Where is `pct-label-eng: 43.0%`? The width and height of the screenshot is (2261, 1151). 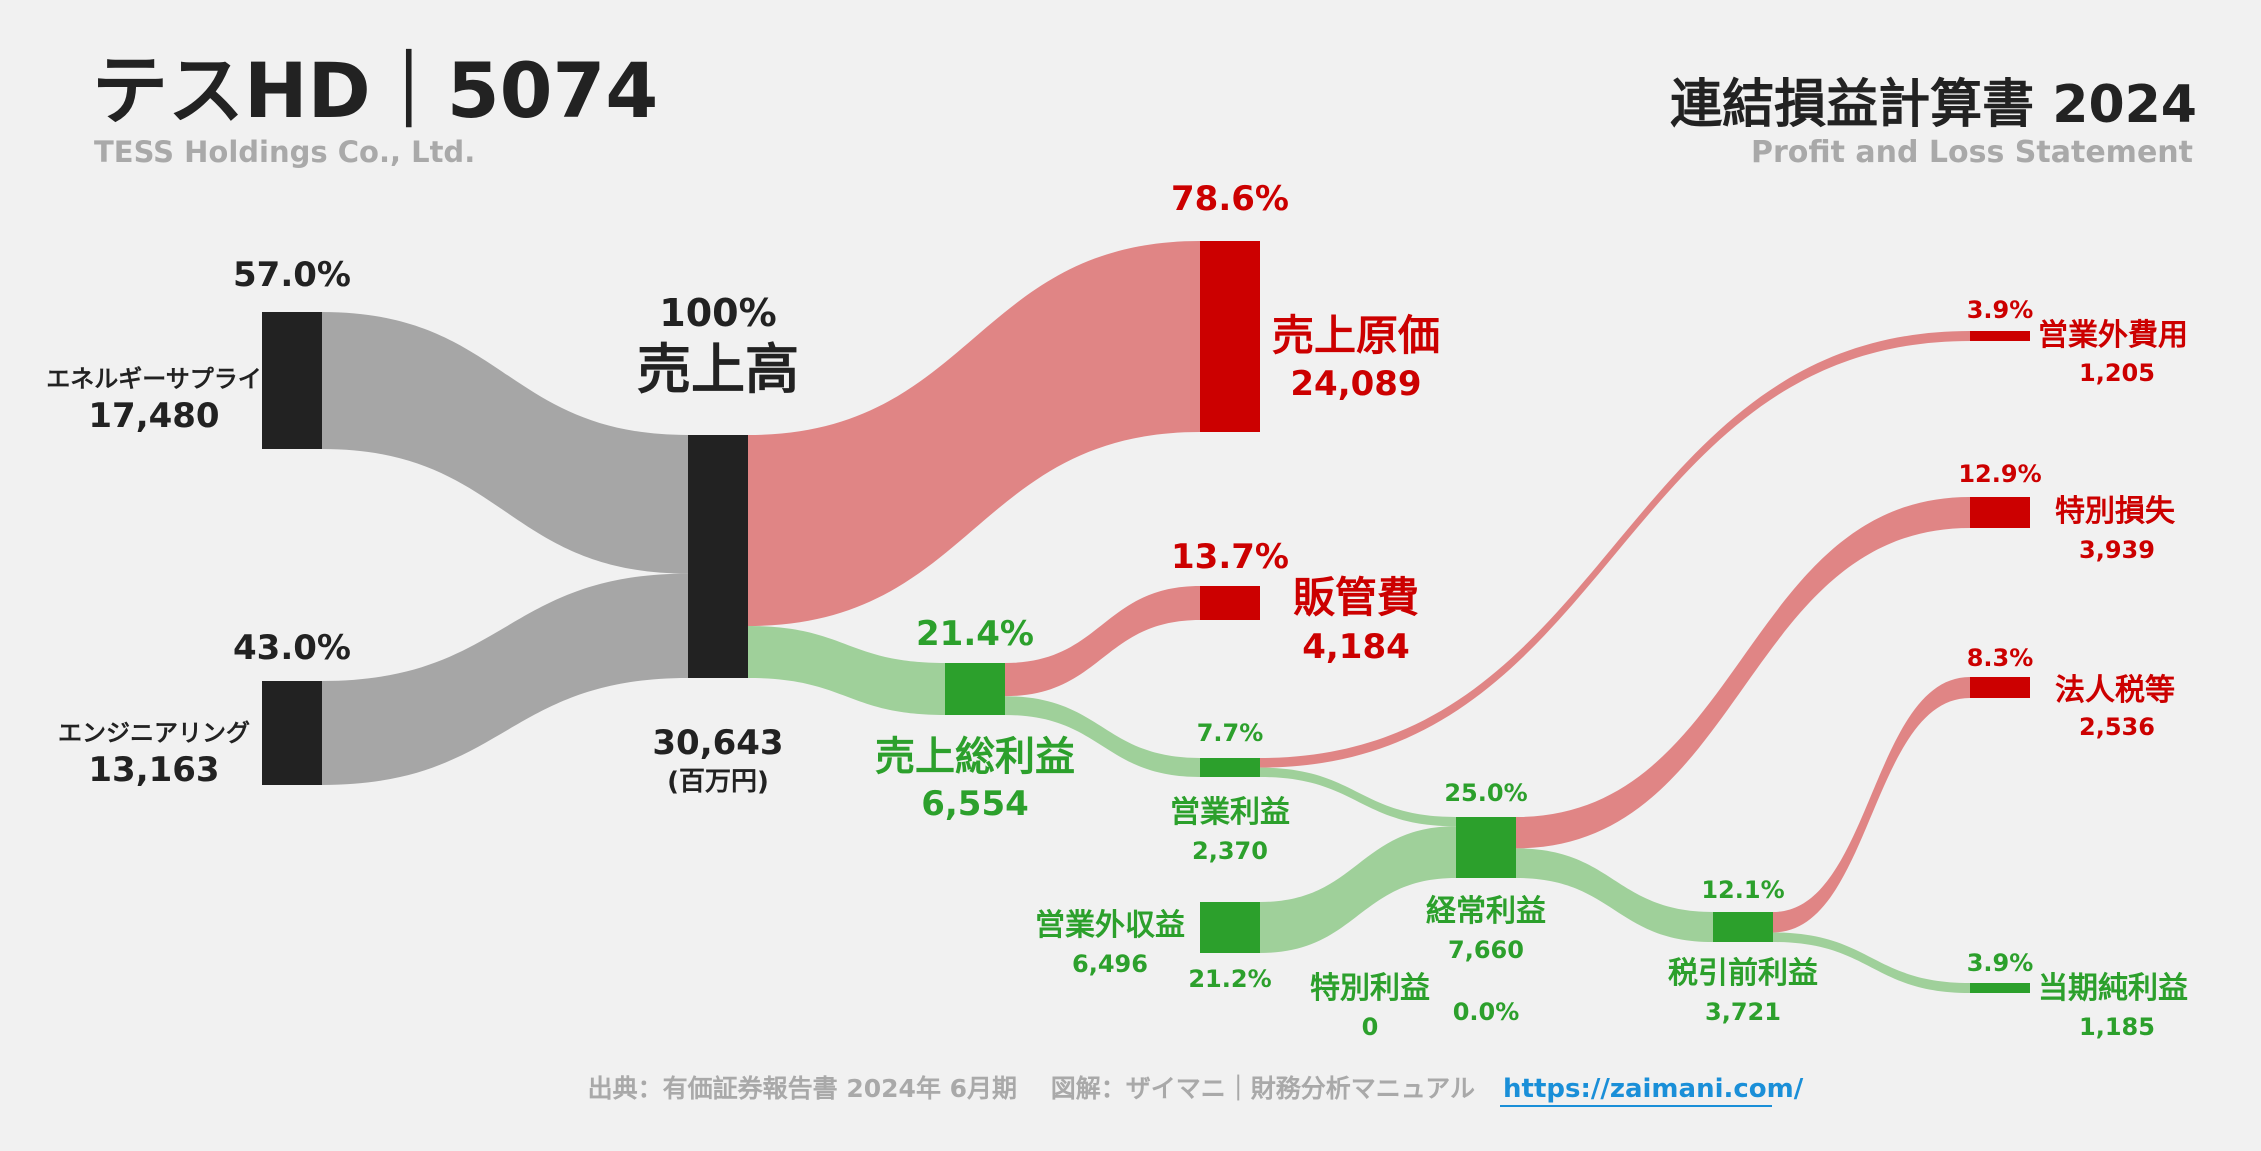
pct-label-eng: 43.0% is located at coordinates (292, 648).